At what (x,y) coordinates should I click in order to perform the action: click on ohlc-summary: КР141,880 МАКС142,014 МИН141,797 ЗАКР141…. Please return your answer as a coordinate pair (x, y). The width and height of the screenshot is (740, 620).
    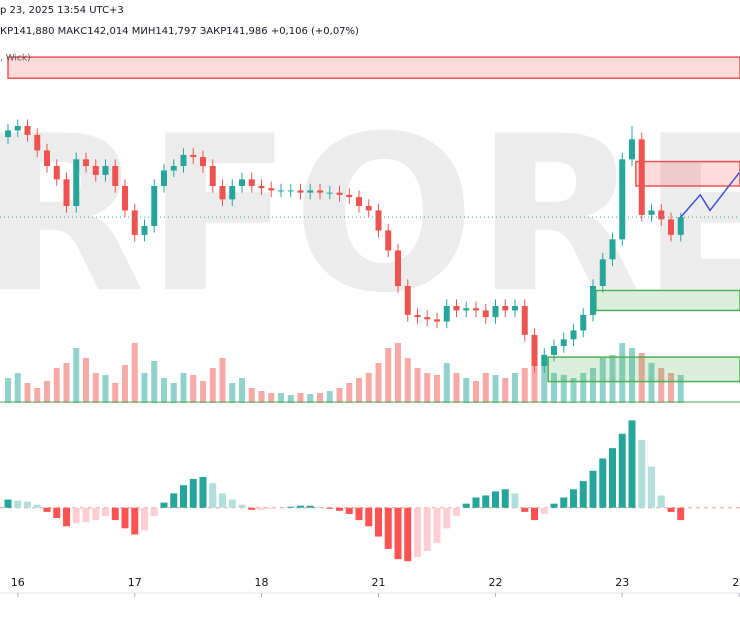
    Looking at the image, I should click on (179, 31).